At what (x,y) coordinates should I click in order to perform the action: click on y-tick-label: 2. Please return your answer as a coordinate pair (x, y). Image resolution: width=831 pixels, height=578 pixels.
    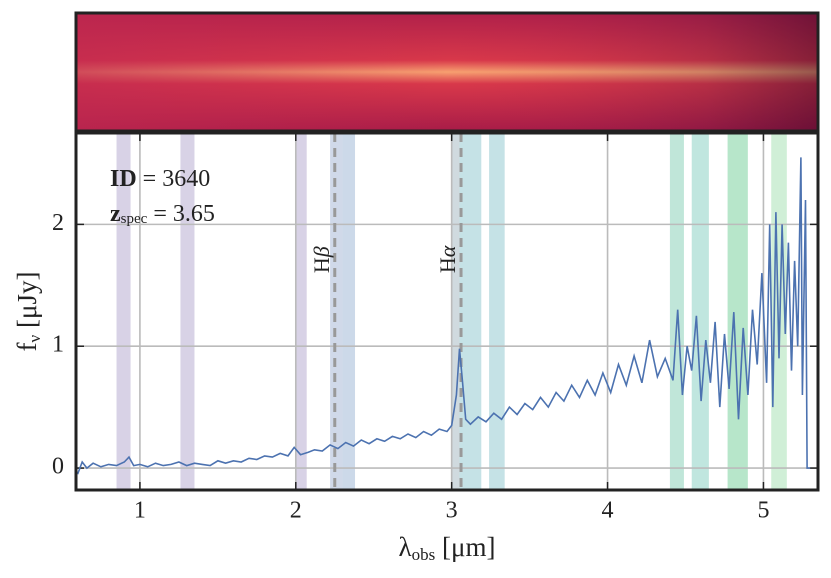
    Looking at the image, I should click on (58, 223).